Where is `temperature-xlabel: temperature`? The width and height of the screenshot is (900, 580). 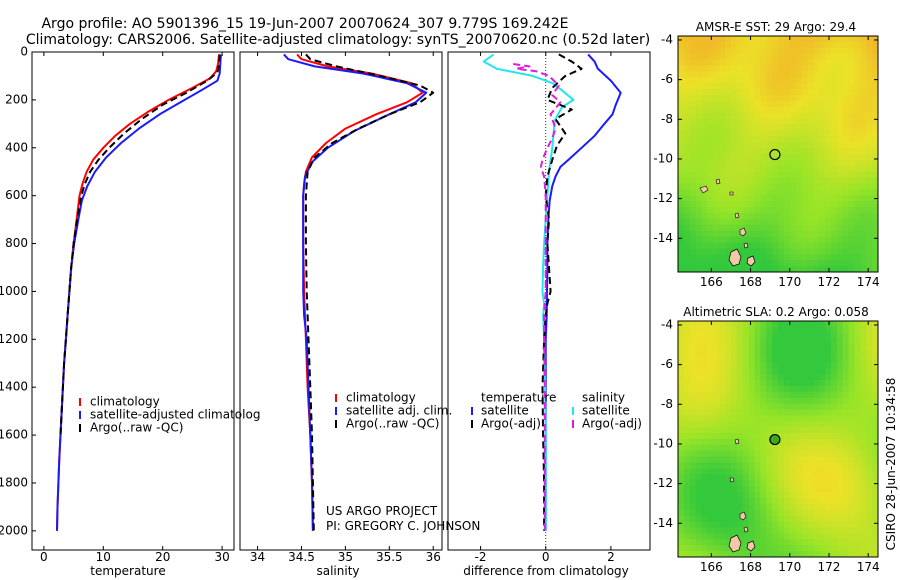 temperature-xlabel: temperature is located at coordinates (127, 571).